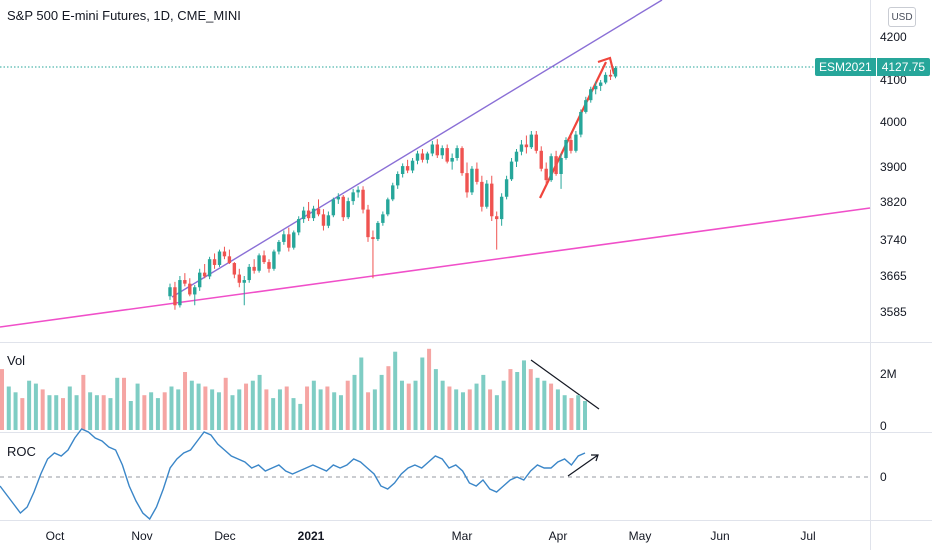  I want to click on time-tick-label: 2021, so click(311, 536).